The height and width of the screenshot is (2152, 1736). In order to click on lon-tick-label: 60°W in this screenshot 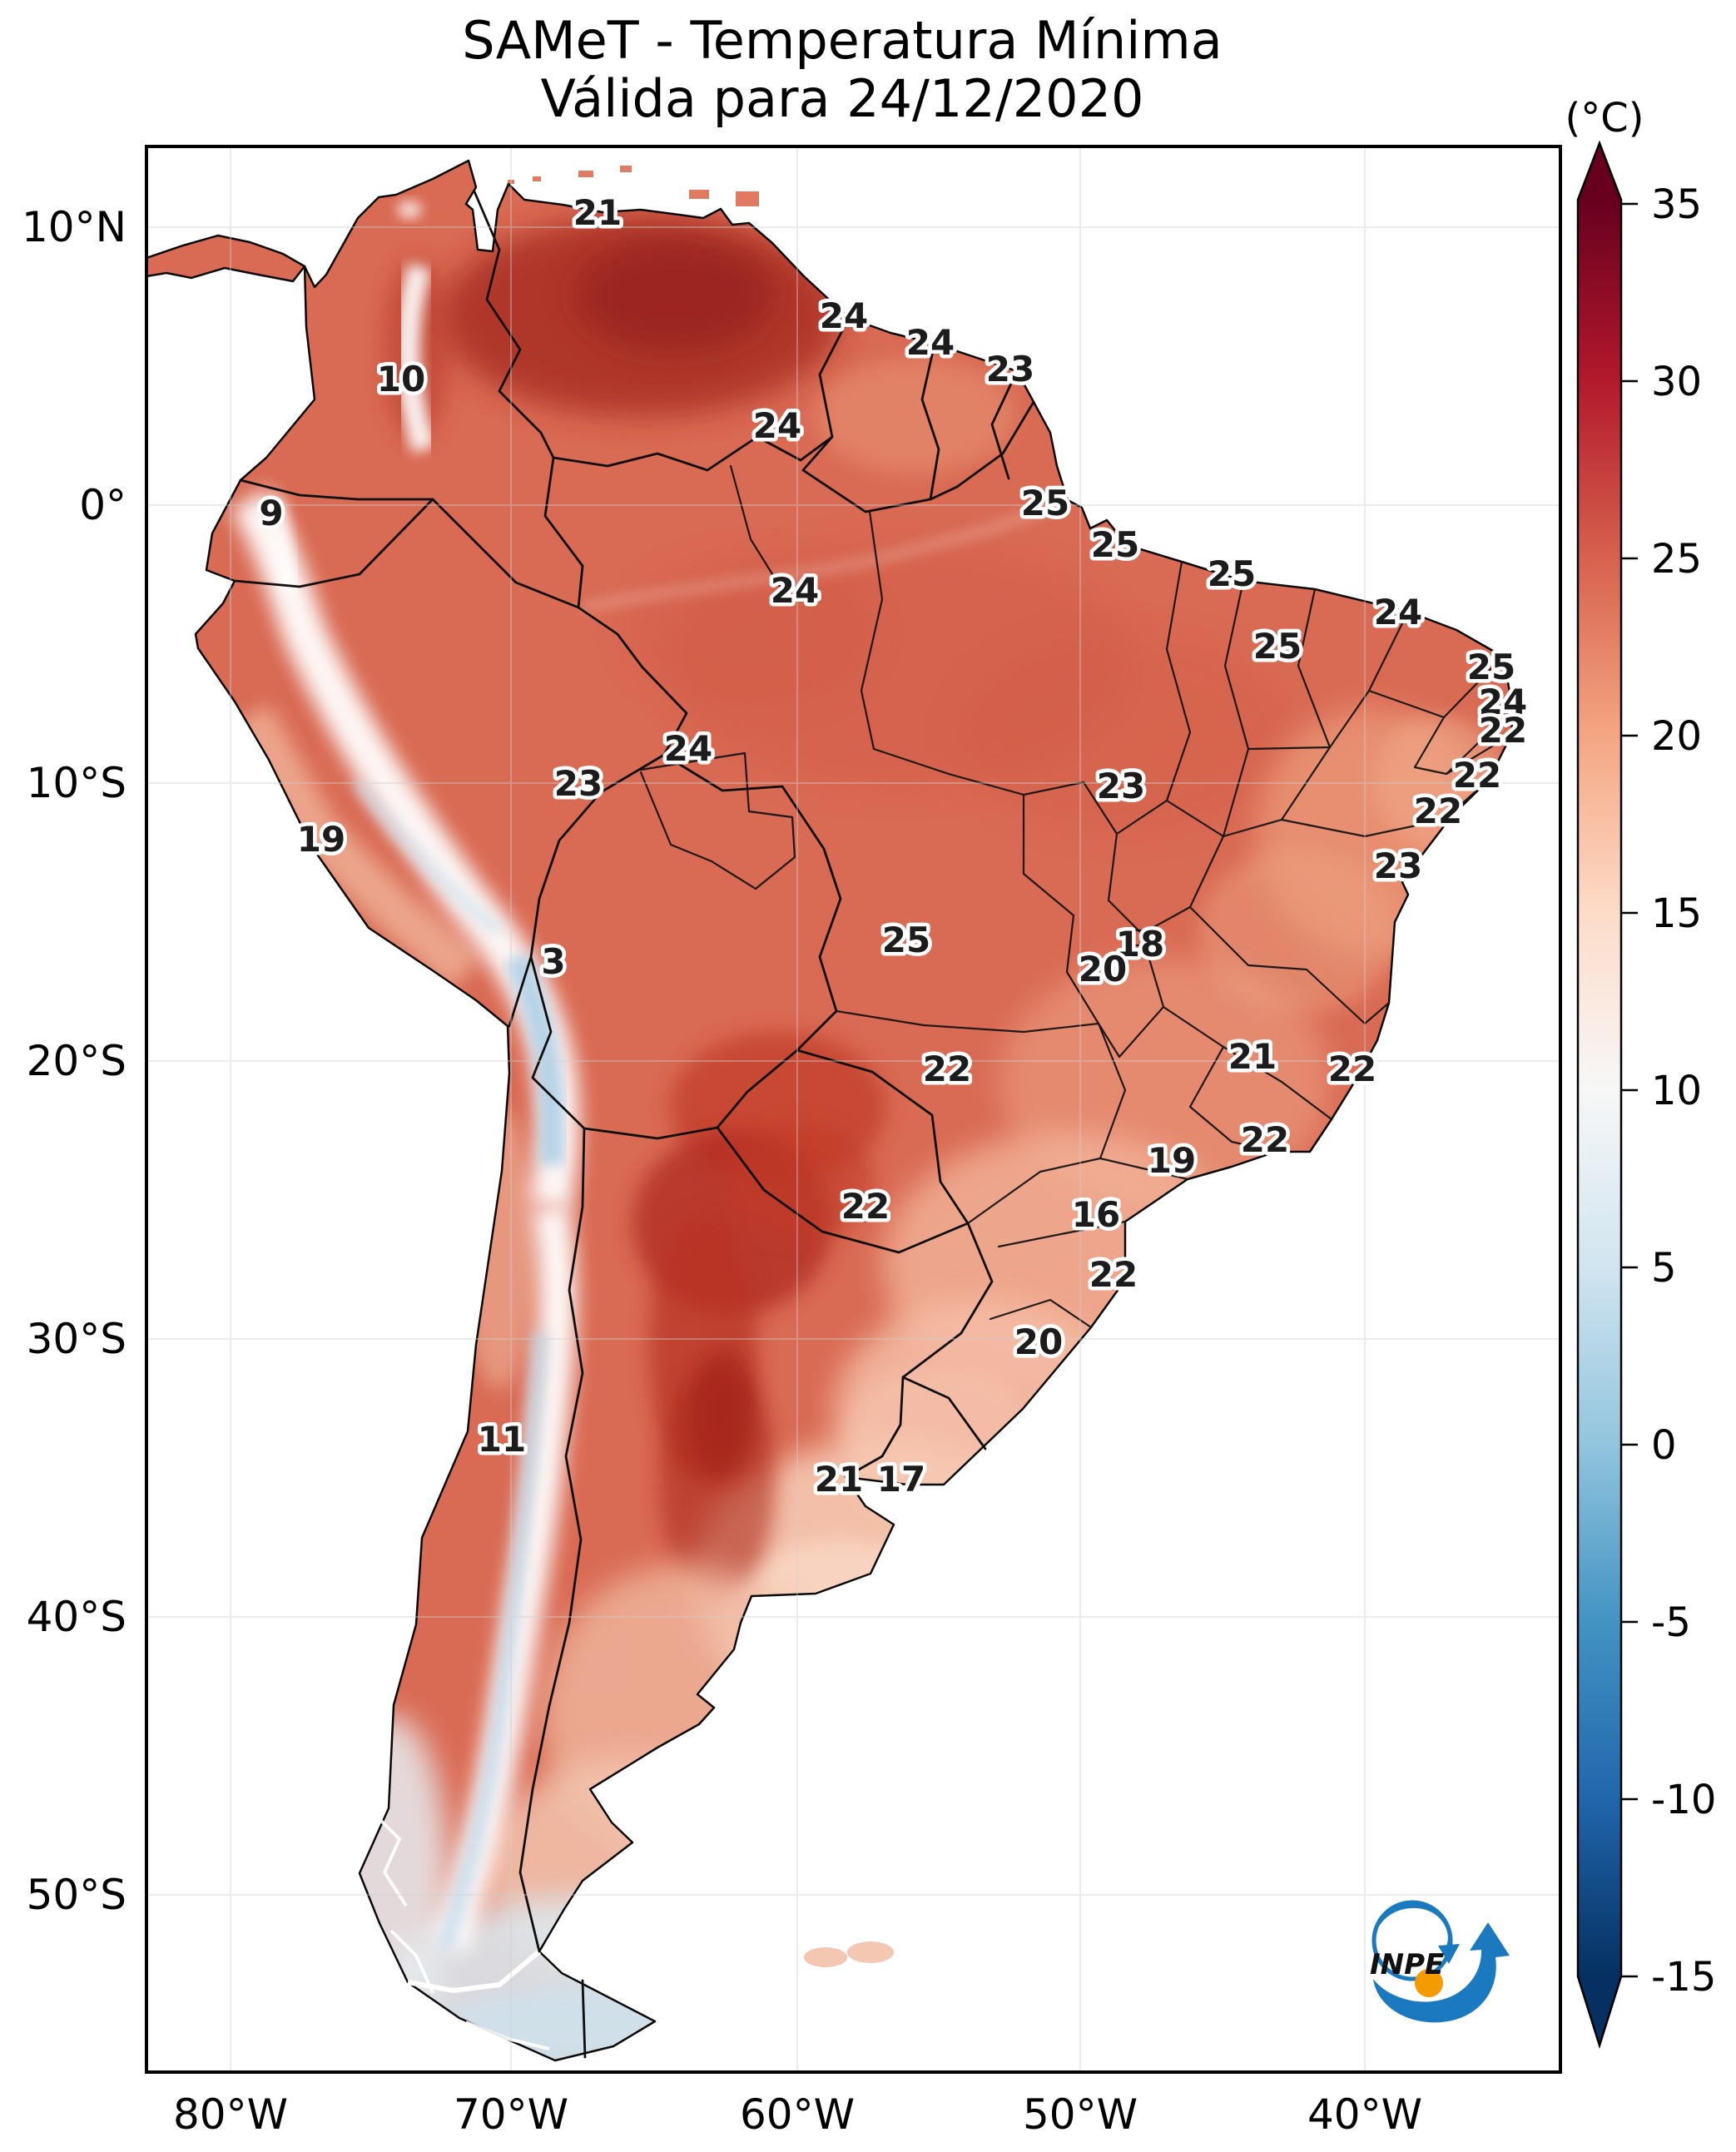, I will do `click(798, 2114)`.